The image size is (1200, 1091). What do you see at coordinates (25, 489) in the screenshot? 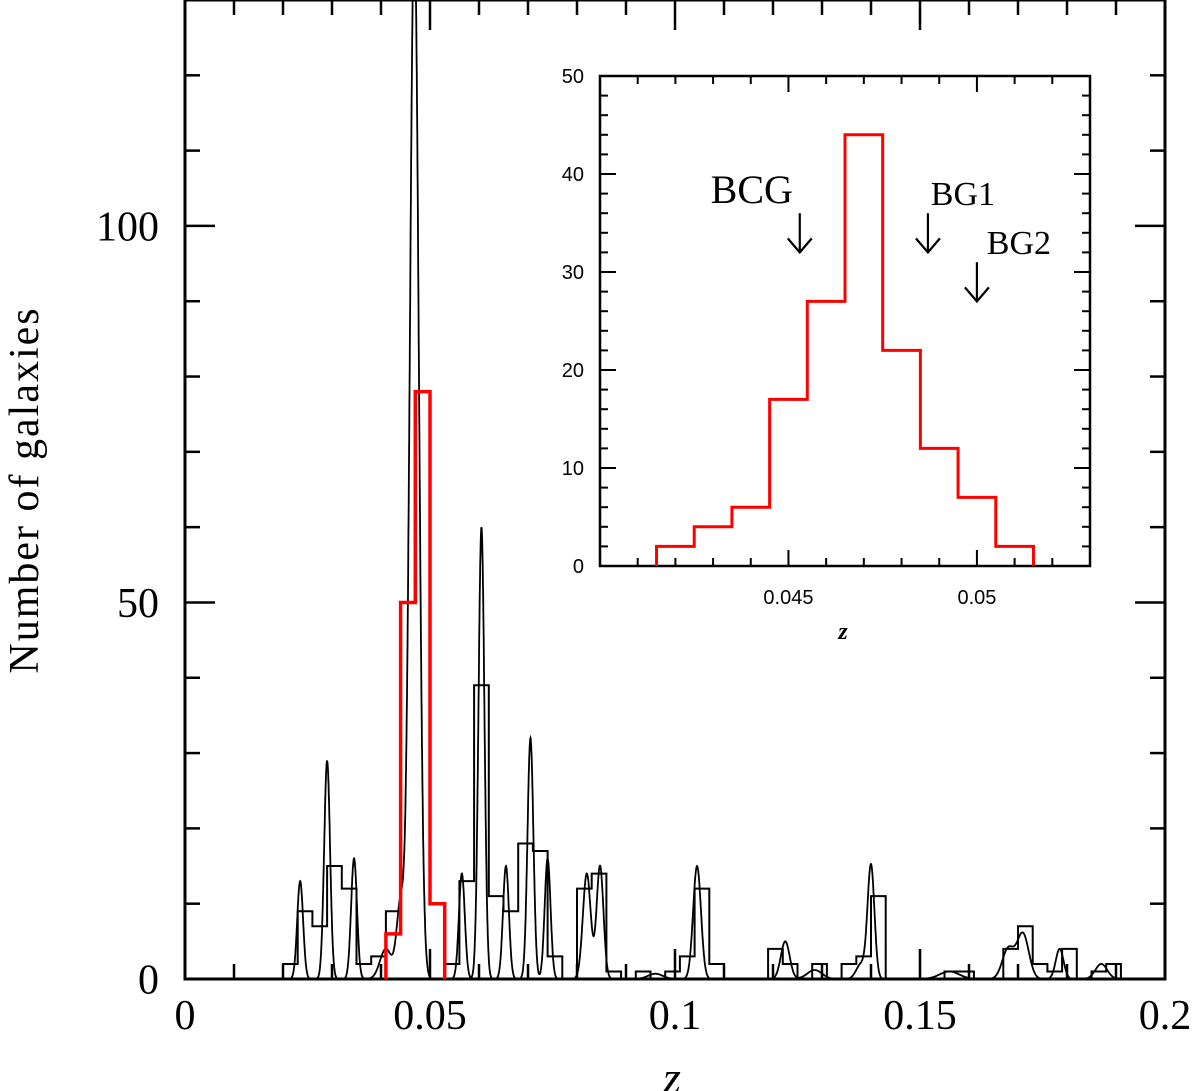
I see `main-y-axis-label: Number of galaxies` at bounding box center [25, 489].